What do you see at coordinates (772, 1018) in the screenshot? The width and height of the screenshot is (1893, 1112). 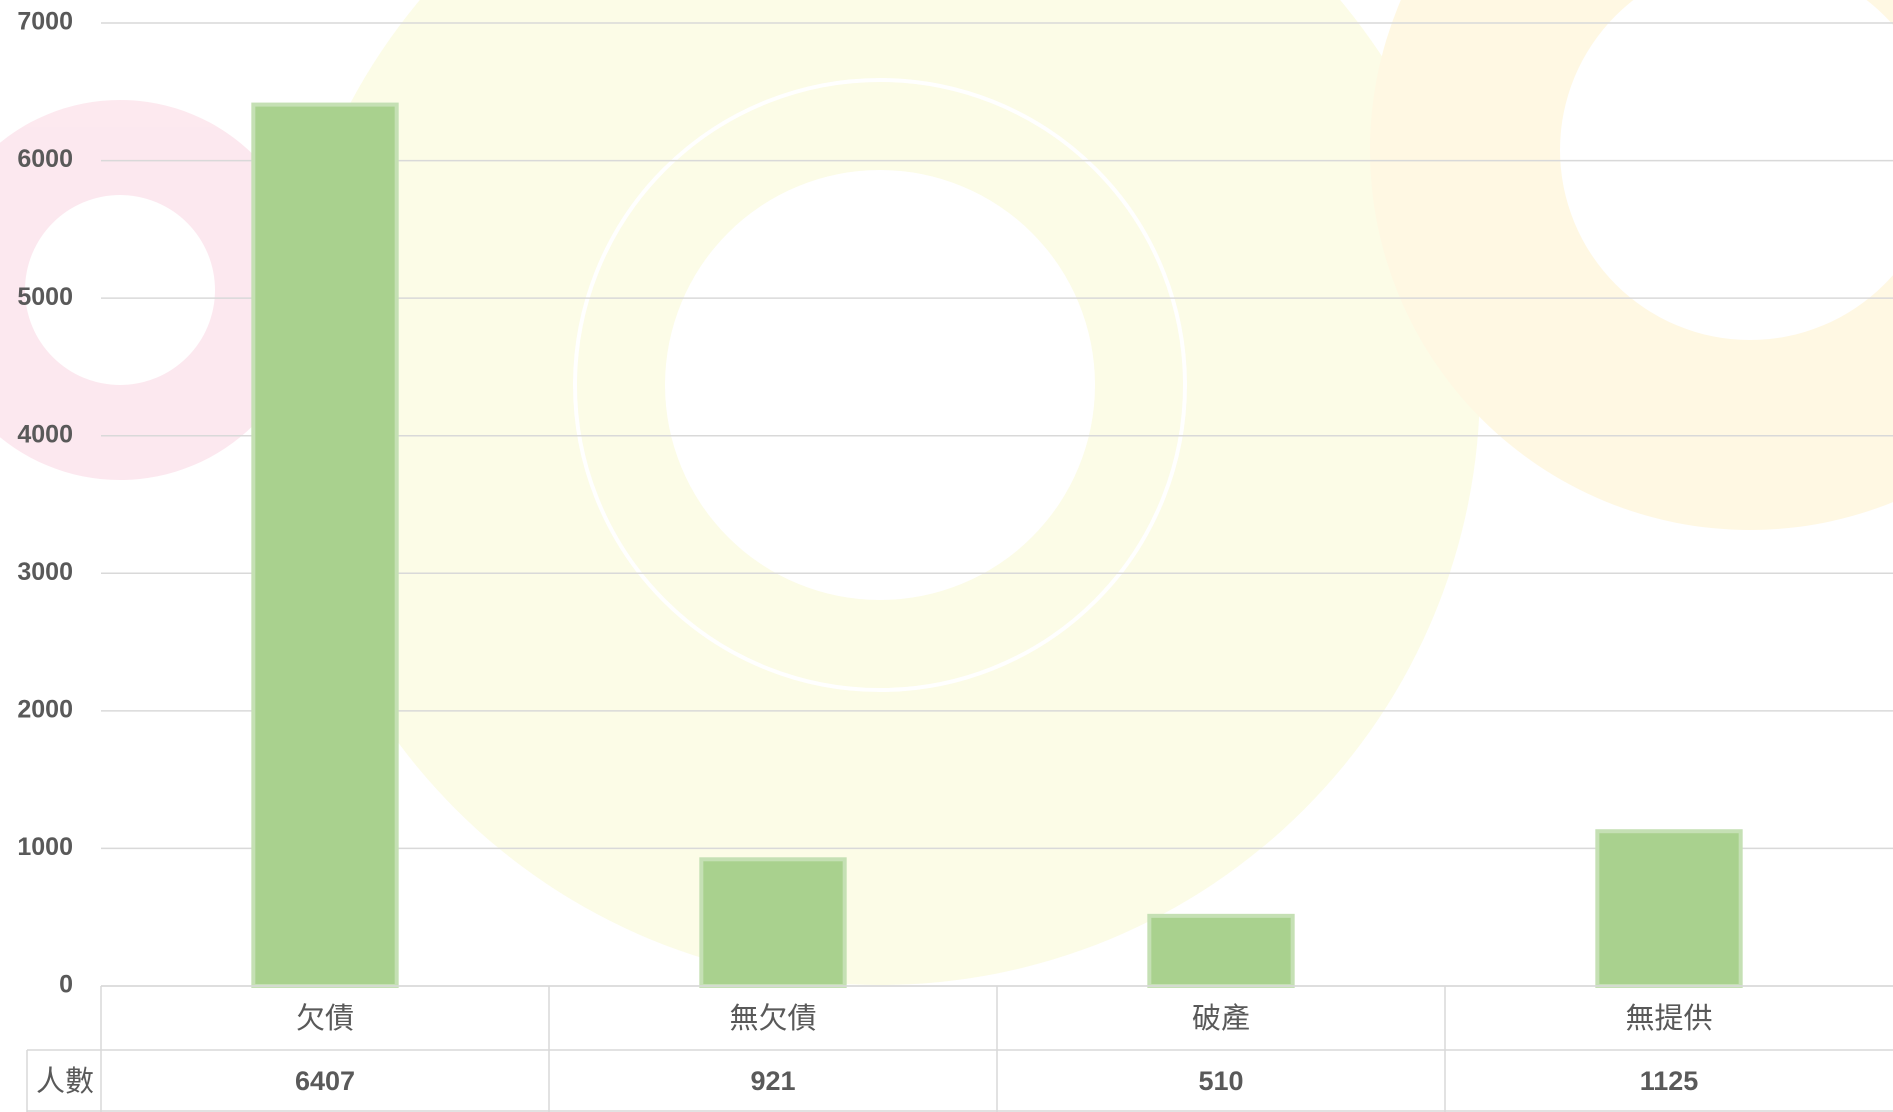 I see `x-tick-label: 無欠債` at bounding box center [772, 1018].